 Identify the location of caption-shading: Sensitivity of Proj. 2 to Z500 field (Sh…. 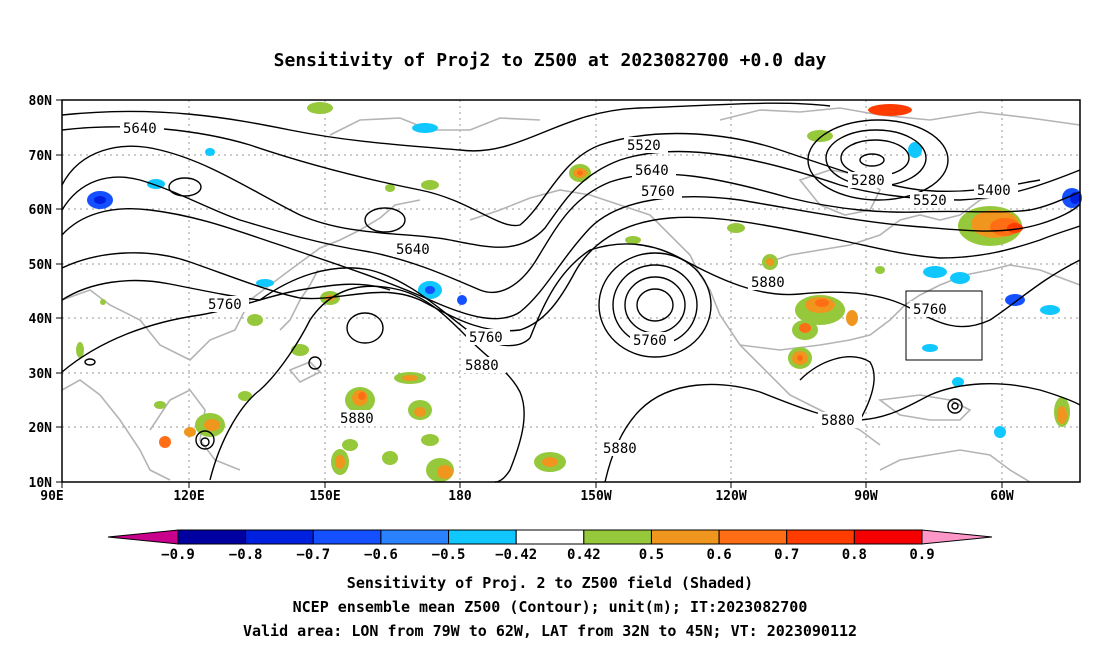
(550, 583).